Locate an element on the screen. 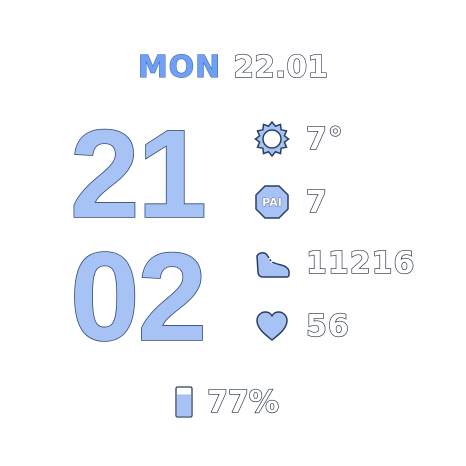 The image size is (466, 466). pai-stat: PAI 7 is located at coordinates (290, 202).